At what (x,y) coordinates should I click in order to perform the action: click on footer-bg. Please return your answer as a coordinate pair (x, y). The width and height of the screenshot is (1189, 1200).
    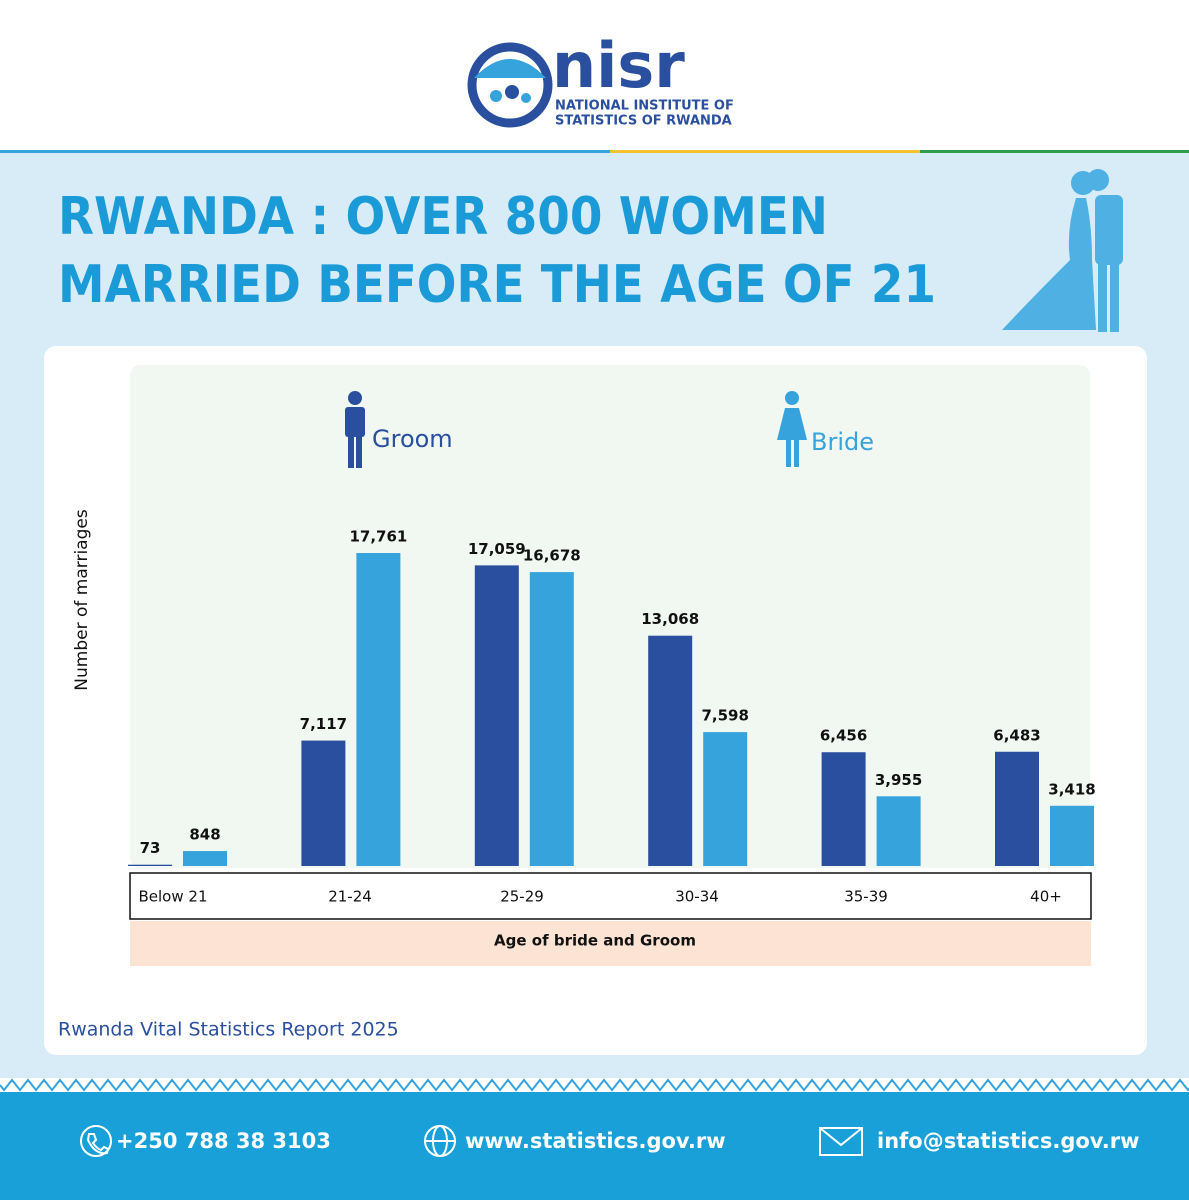
    Looking at the image, I should click on (594, 1146).